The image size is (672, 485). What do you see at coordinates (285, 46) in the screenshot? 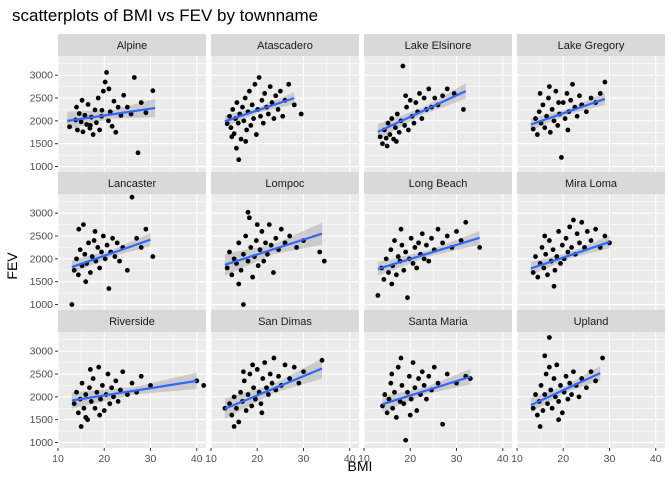
I see `facet-strip-label: Atascadero` at bounding box center [285, 46].